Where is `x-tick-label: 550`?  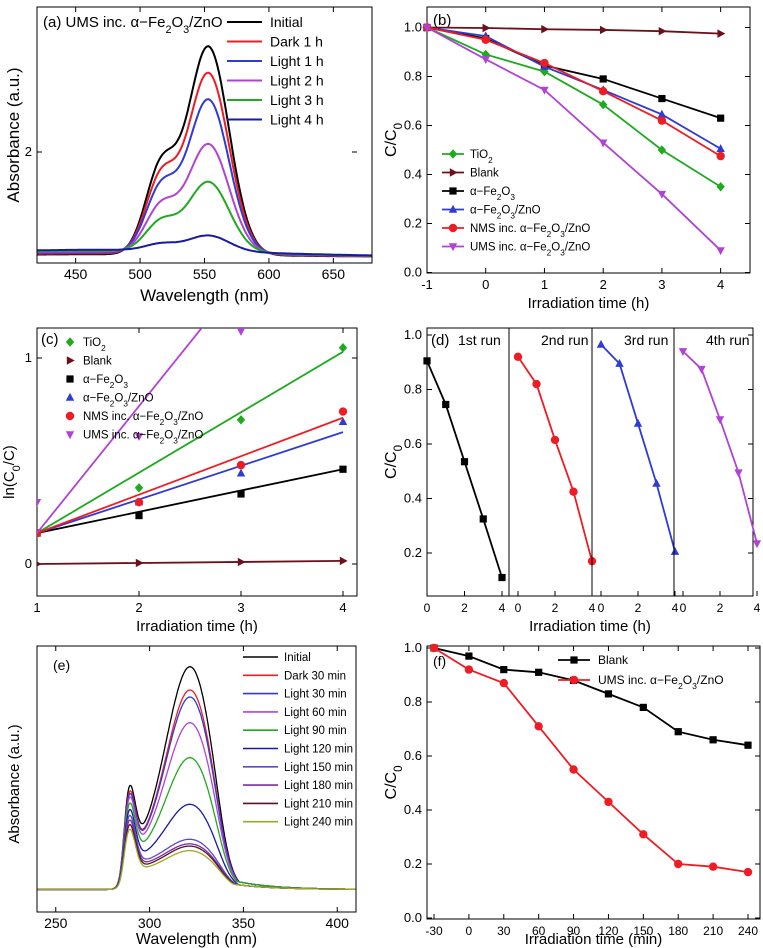 x-tick-label: 550 is located at coordinates (205, 274).